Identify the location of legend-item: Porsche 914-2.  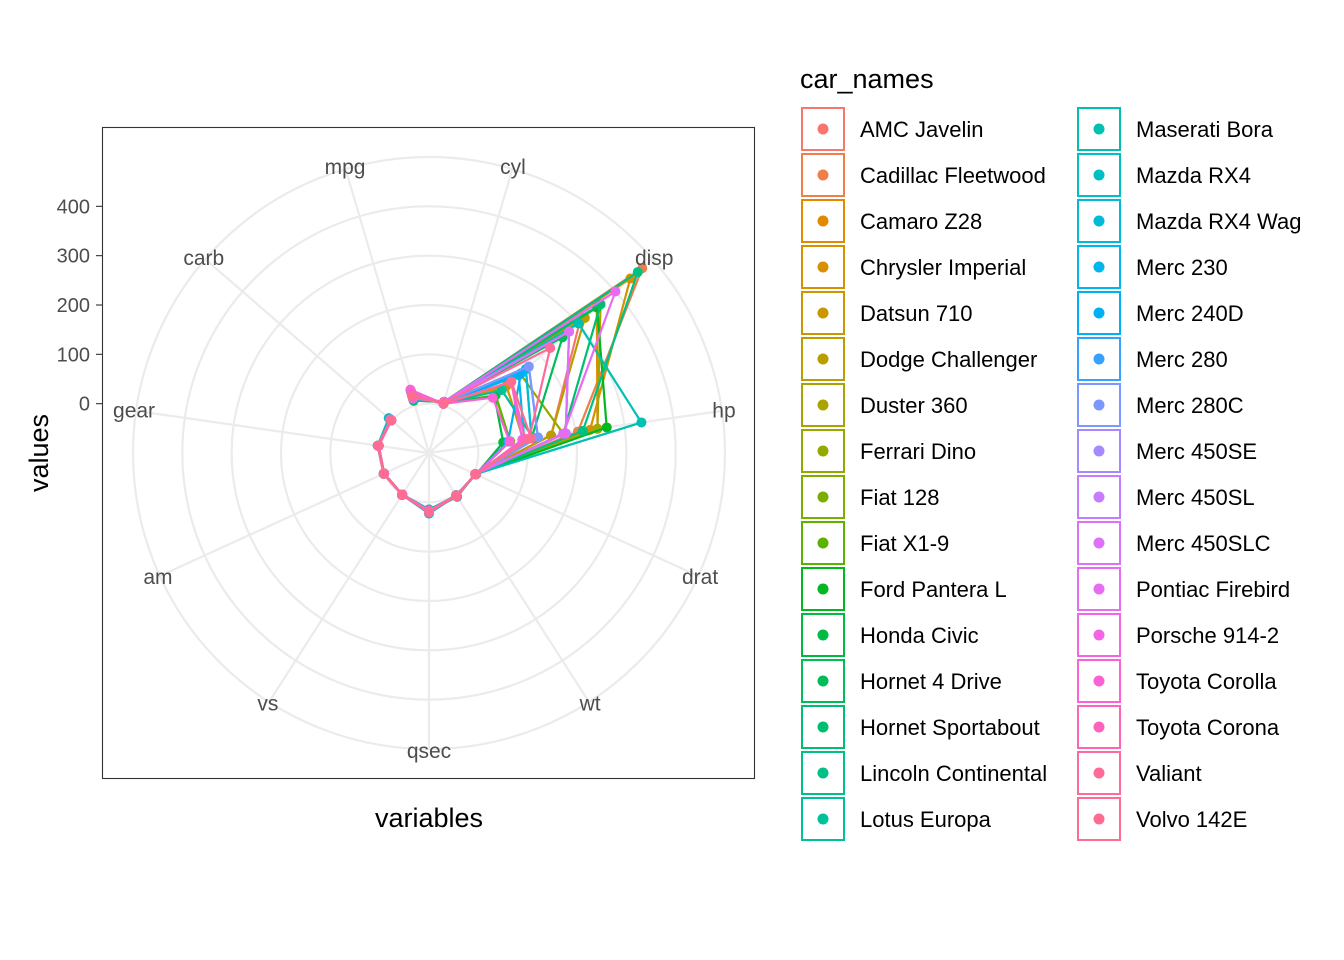
(1178, 635).